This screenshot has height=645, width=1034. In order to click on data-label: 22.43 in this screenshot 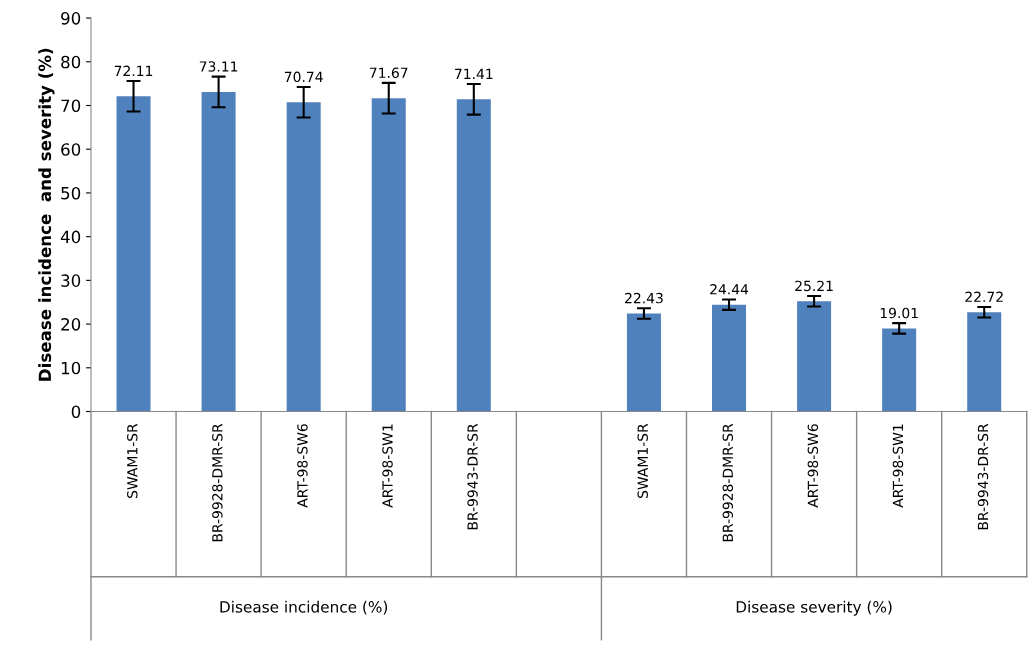, I will do `click(644, 298)`.